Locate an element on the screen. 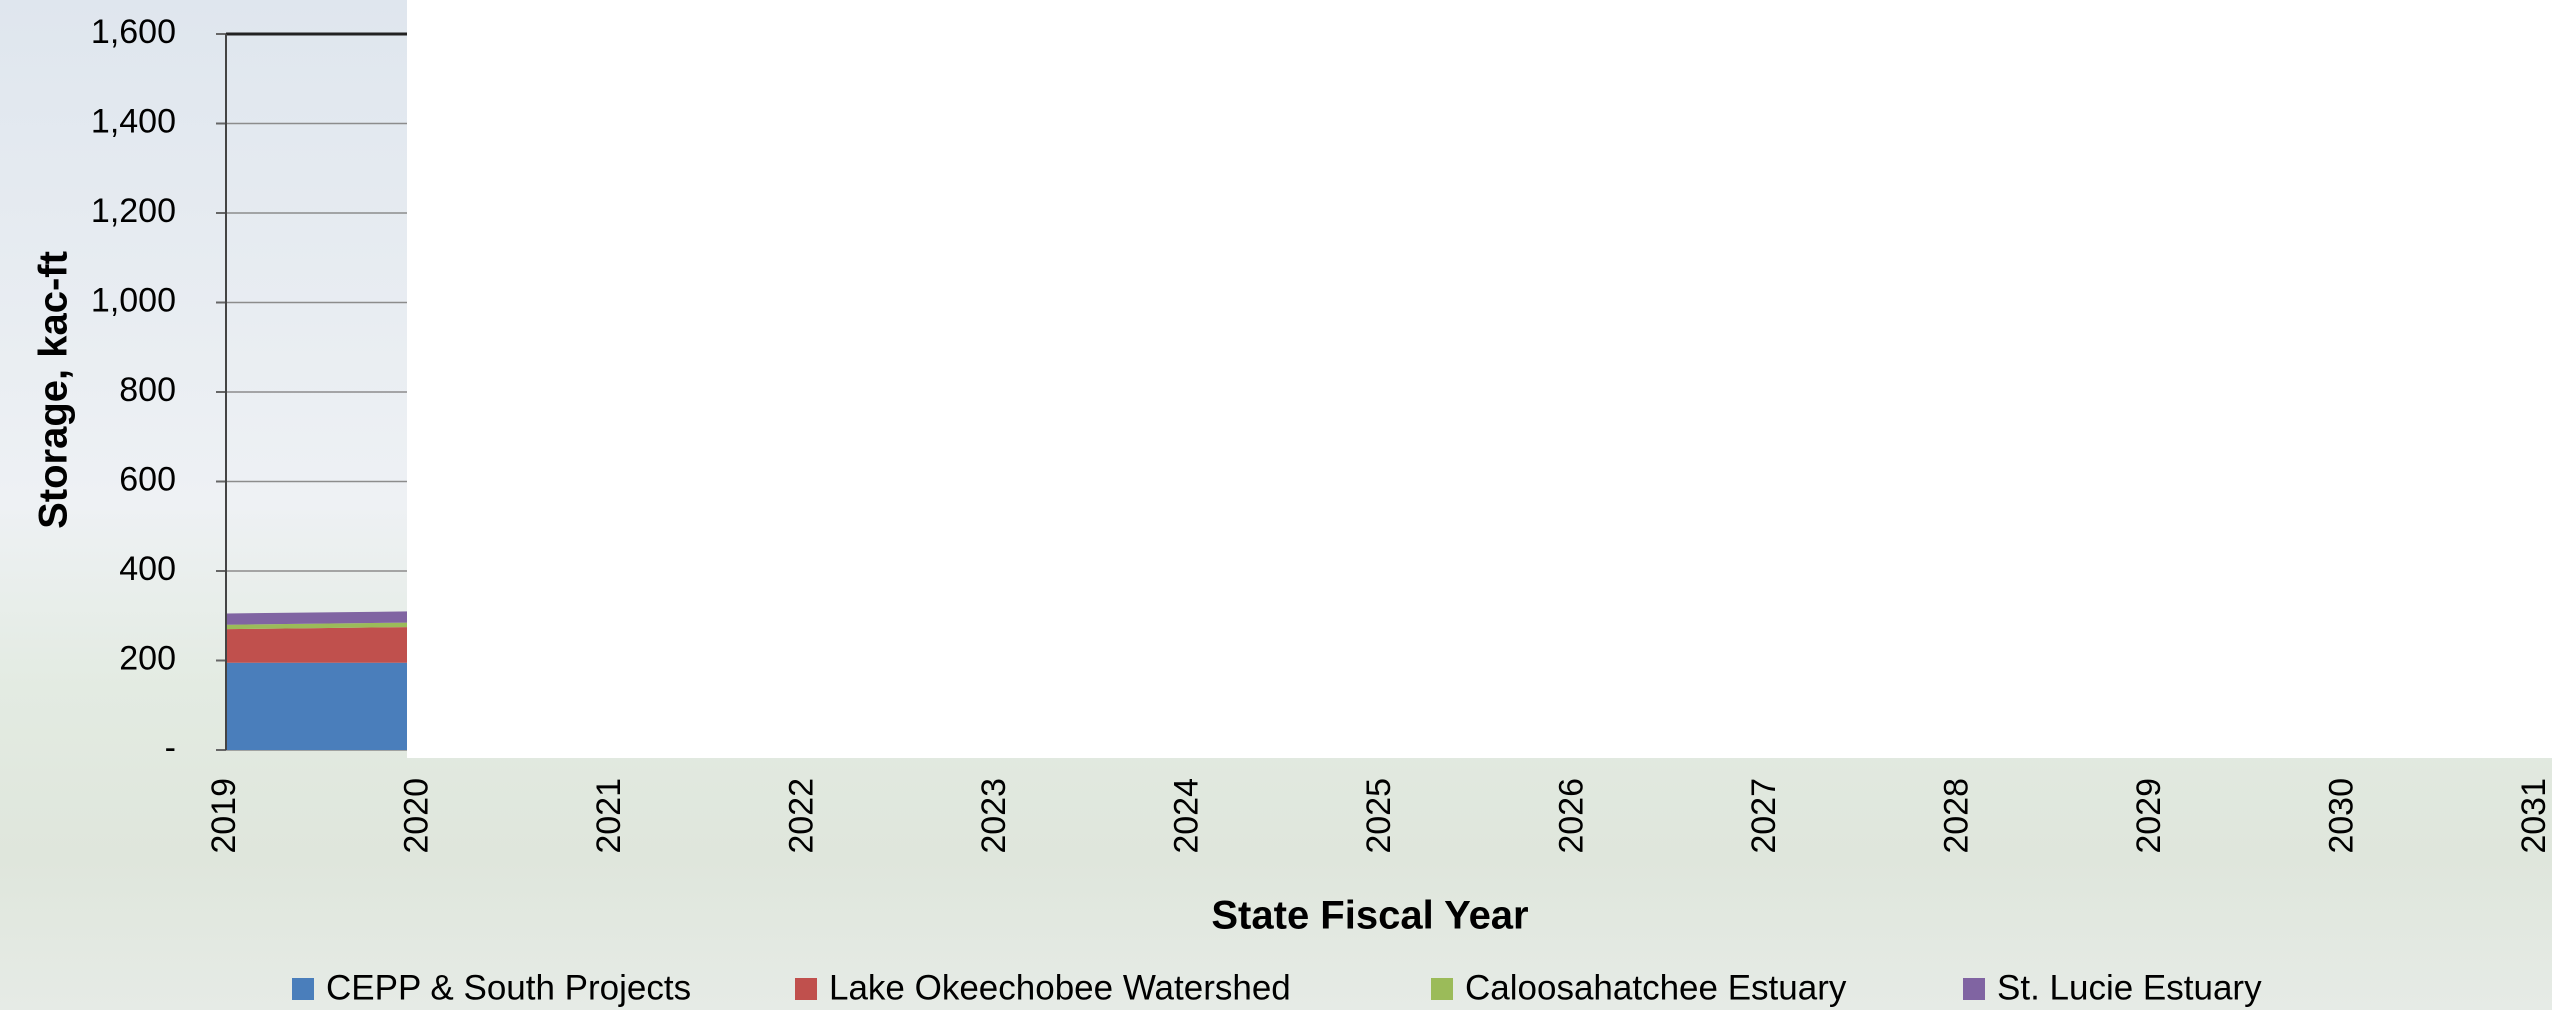 This screenshot has width=2552, height=1010. x-tick-label: 2027 is located at coordinates (1764, 816).